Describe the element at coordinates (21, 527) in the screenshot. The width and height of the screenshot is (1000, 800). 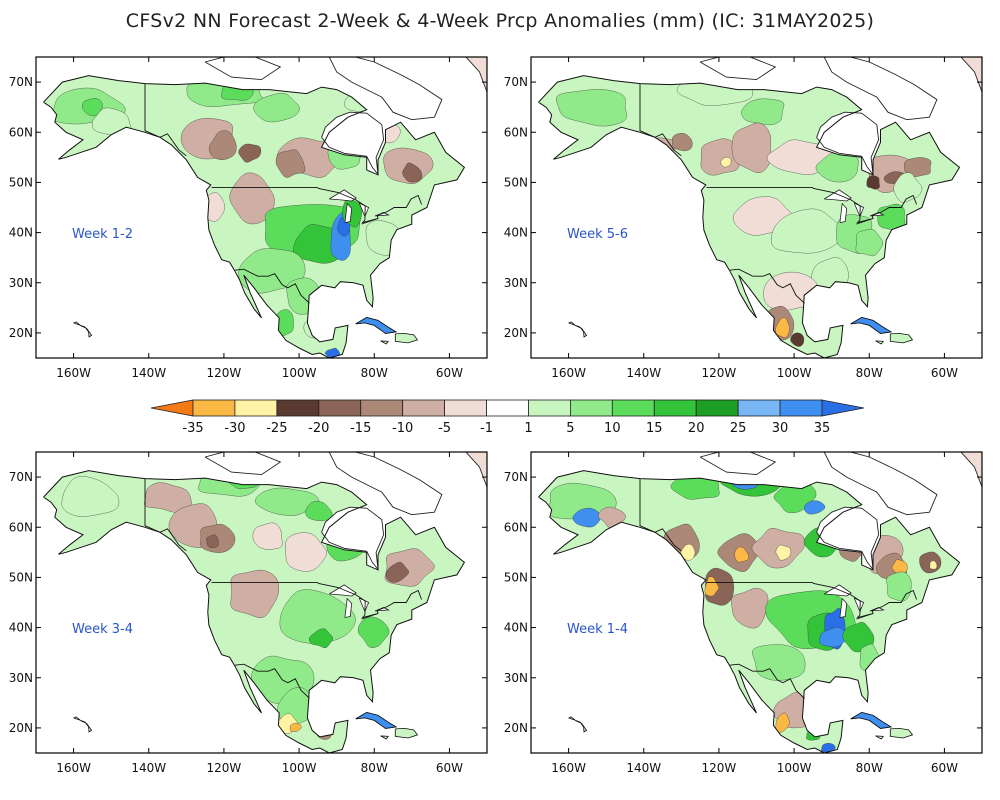
I see `lat-tick-label: 60N` at that location.